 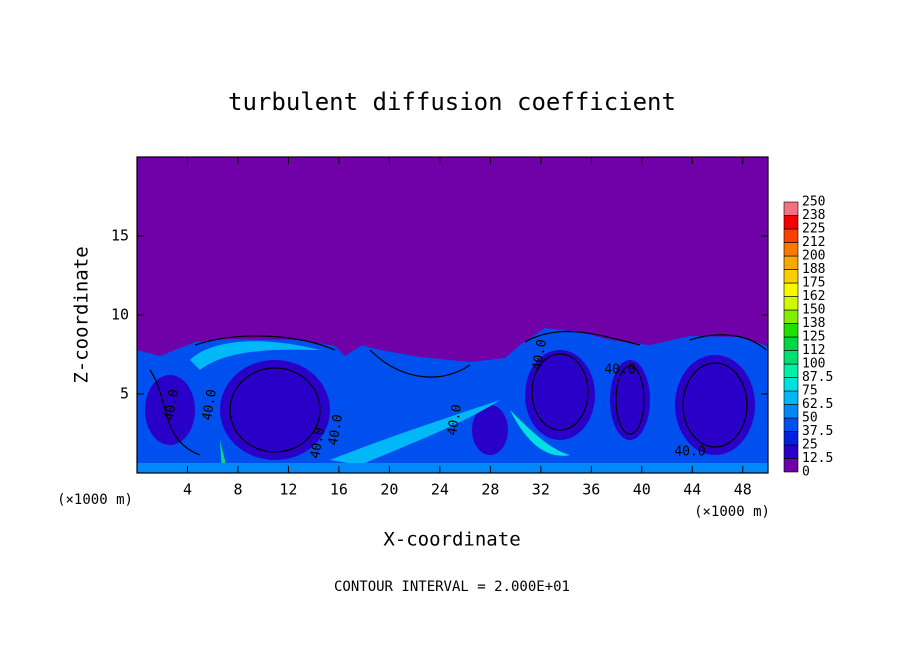 What do you see at coordinates (817, 377) in the screenshot?
I see `colorbar-label: 87.5` at bounding box center [817, 377].